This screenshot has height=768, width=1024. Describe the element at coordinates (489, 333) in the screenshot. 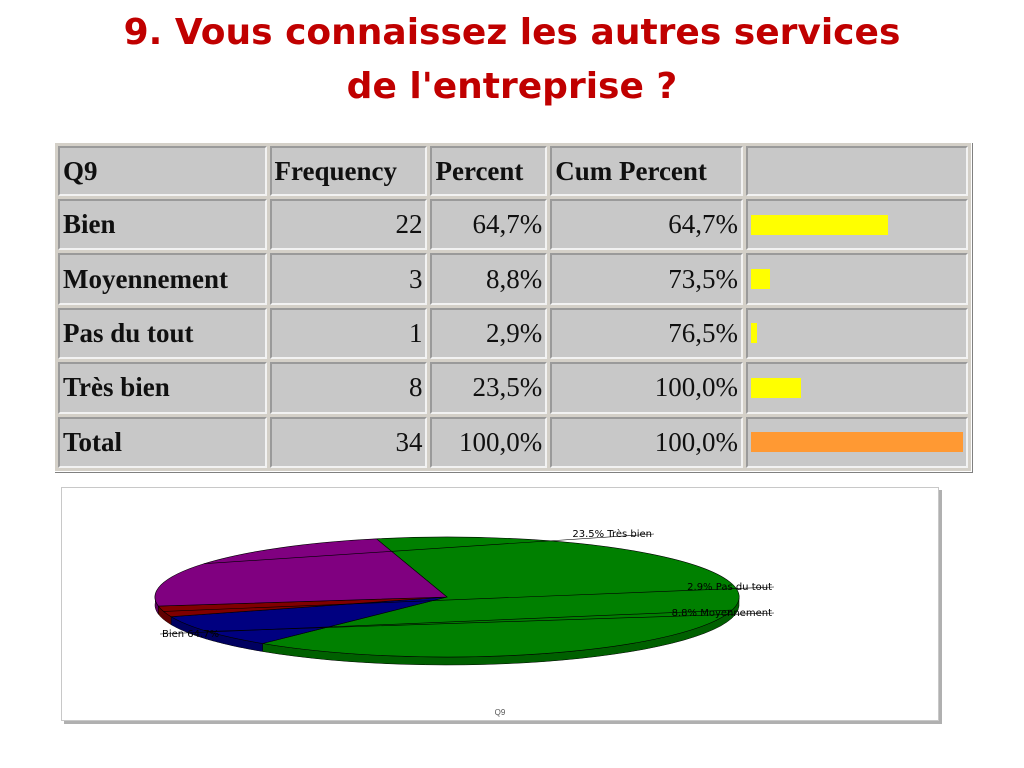

I see `row-percent: 2,9%` at that location.